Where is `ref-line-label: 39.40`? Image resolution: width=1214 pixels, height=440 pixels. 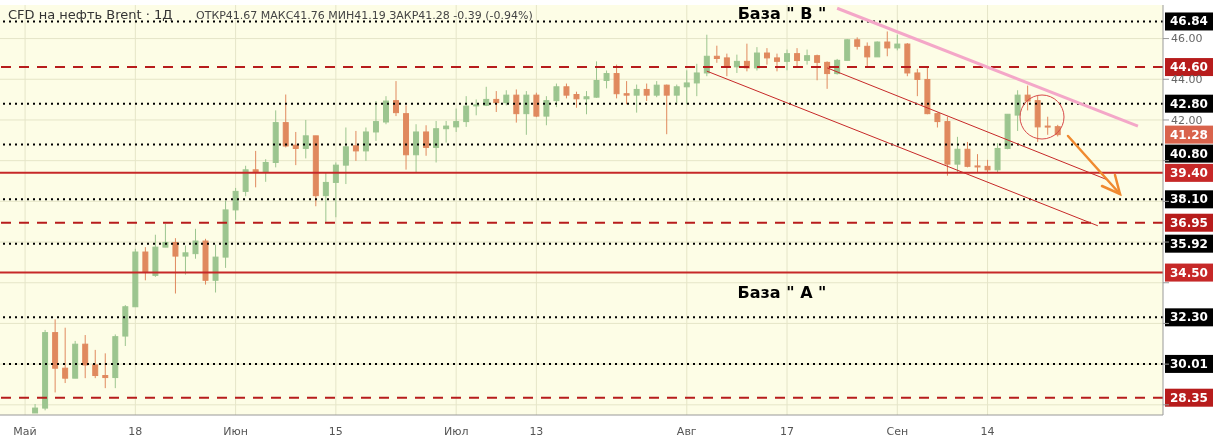 ref-line-label: 39.40 is located at coordinates (1189, 172).